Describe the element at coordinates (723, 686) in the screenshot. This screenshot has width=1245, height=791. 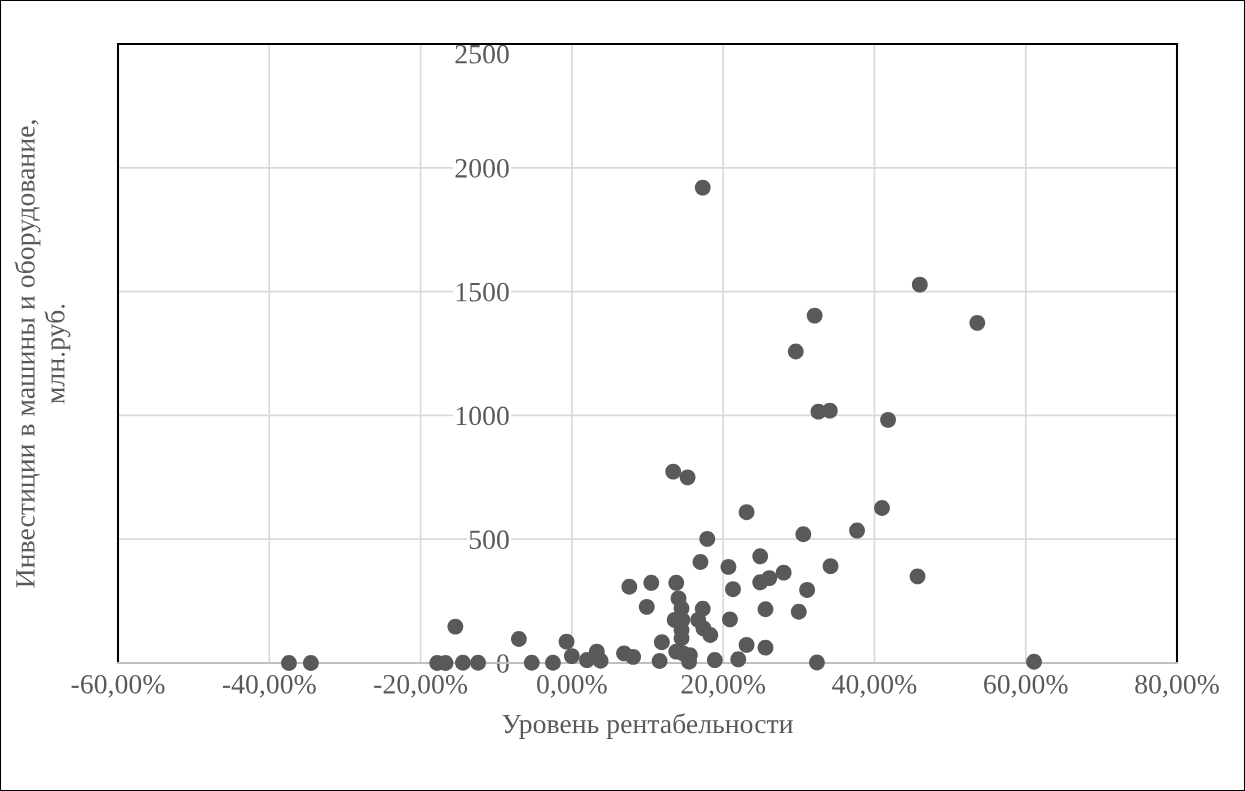
I see `x-tick-label: 20,00%` at that location.